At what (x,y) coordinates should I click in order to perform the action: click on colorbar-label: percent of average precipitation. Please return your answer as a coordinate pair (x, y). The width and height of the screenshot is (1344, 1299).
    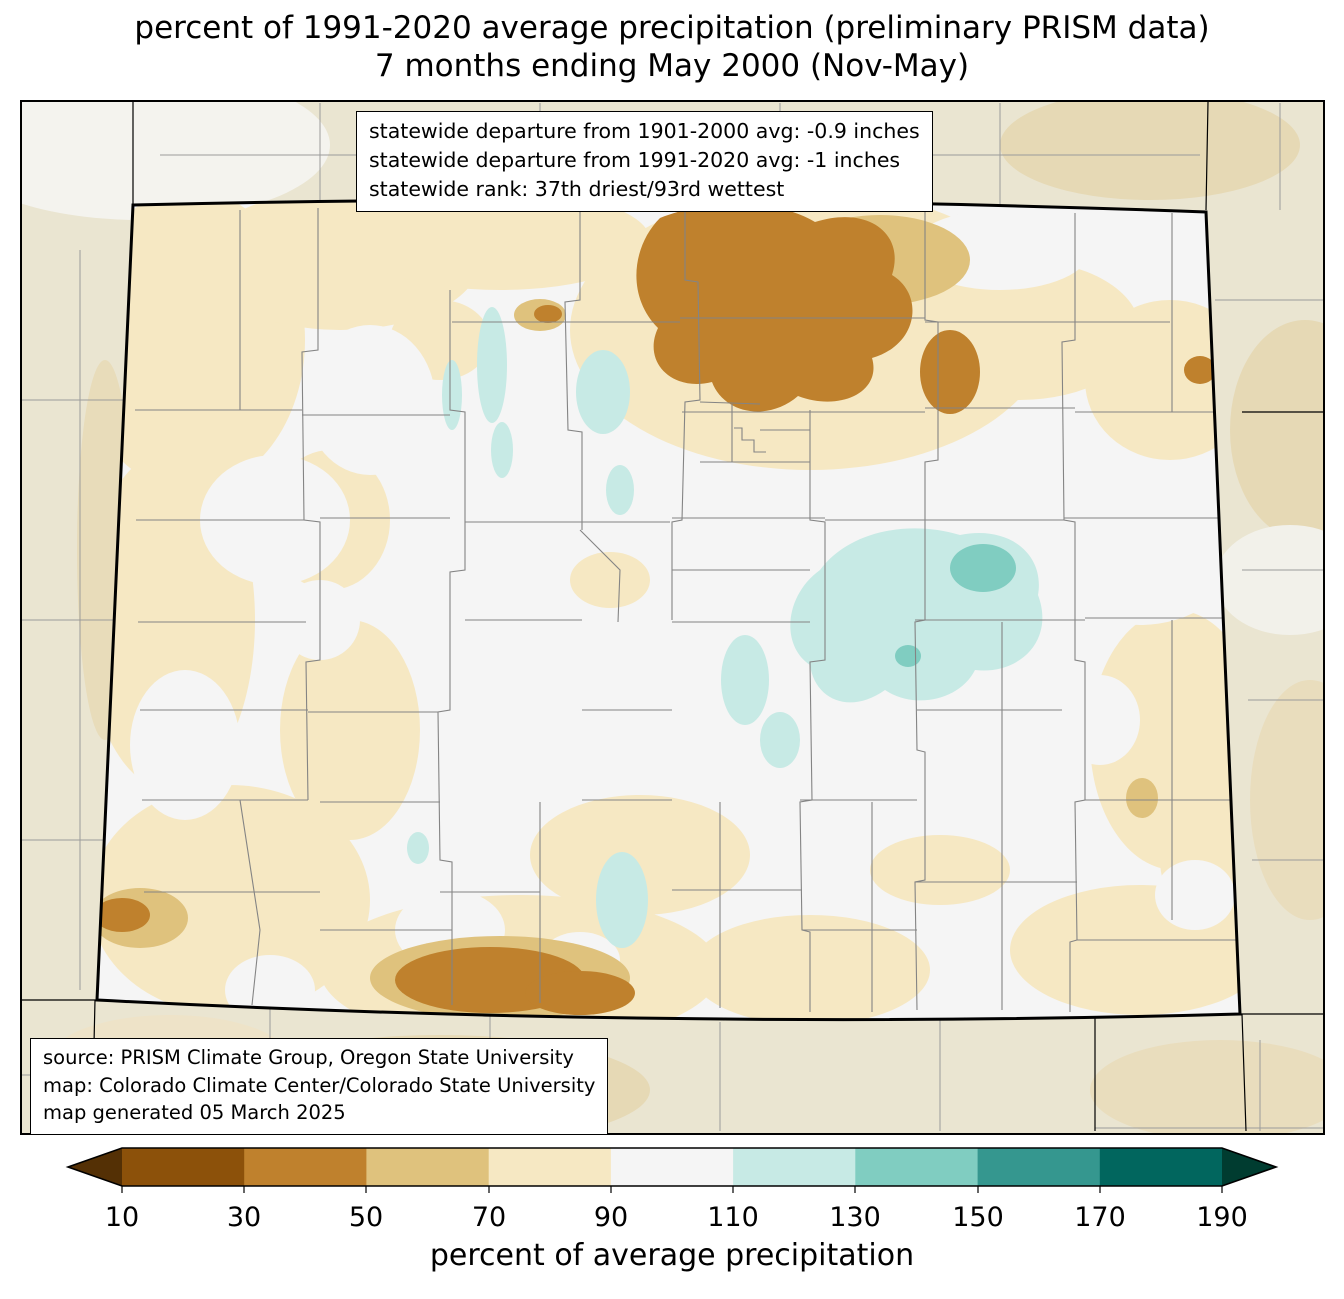
    Looking at the image, I should click on (672, 1255).